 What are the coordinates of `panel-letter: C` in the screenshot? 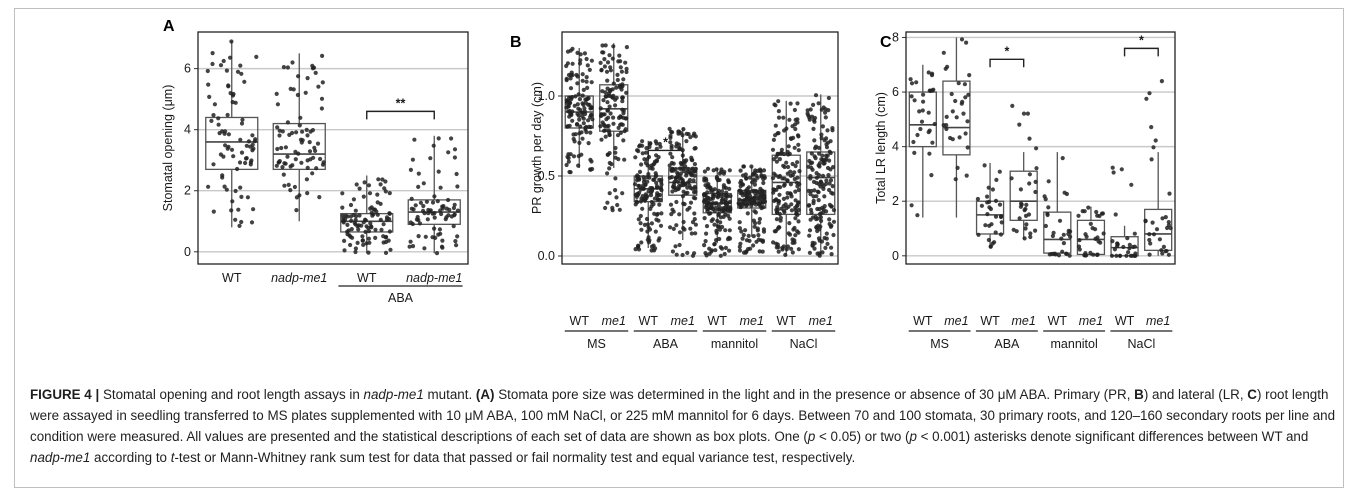 It's located at (886, 42).